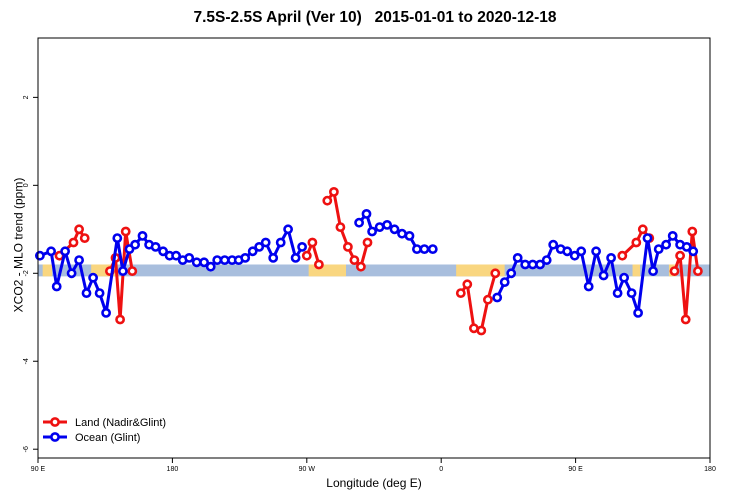 The height and width of the screenshot is (500, 750). What do you see at coordinates (26, 185) in the screenshot?
I see `y-tick-label: 0` at bounding box center [26, 185].